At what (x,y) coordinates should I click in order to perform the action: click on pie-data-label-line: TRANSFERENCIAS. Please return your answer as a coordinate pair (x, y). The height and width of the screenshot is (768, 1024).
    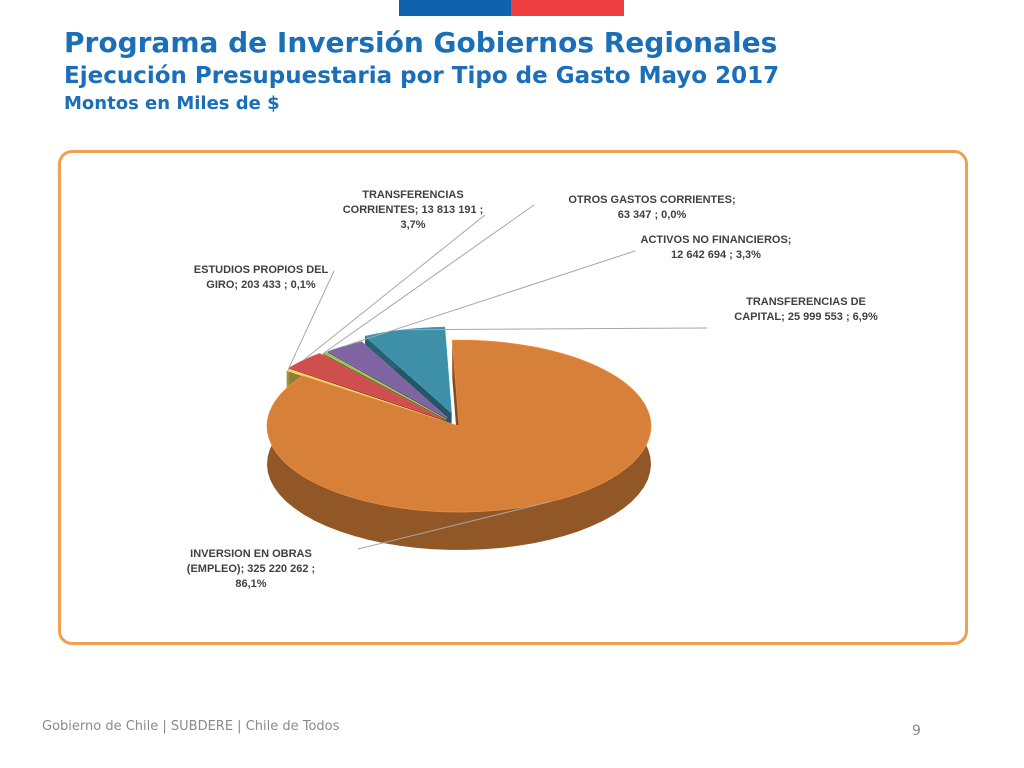
    Looking at the image, I should click on (412, 195).